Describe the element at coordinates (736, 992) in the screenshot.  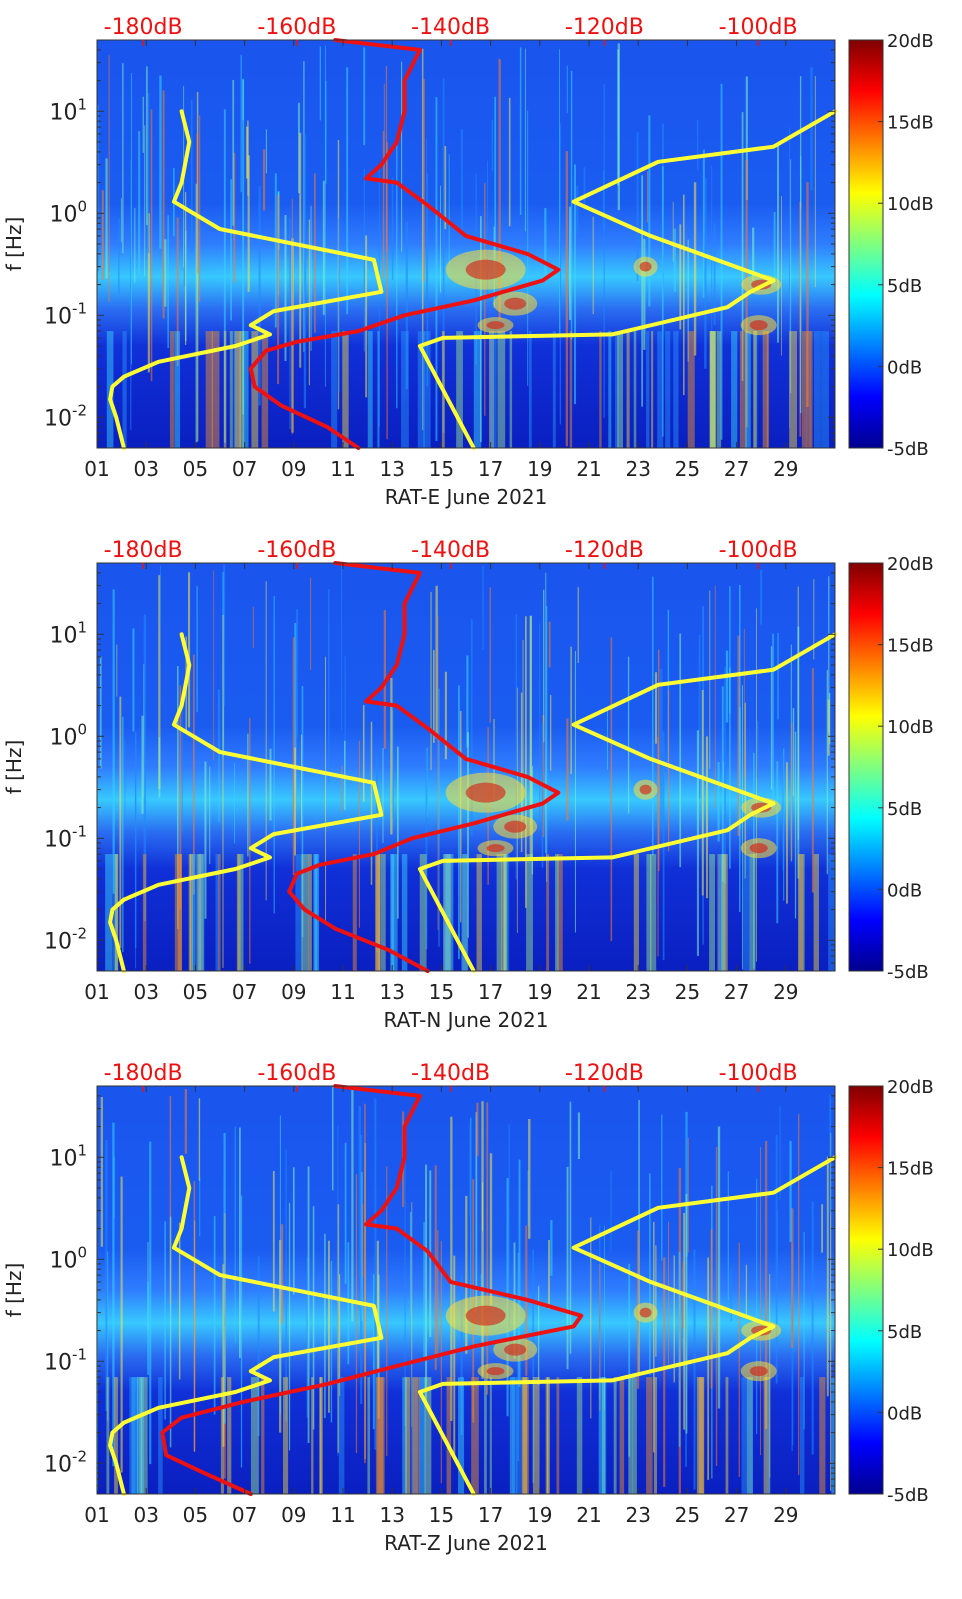
I see `x-tick-label: 27` at that location.